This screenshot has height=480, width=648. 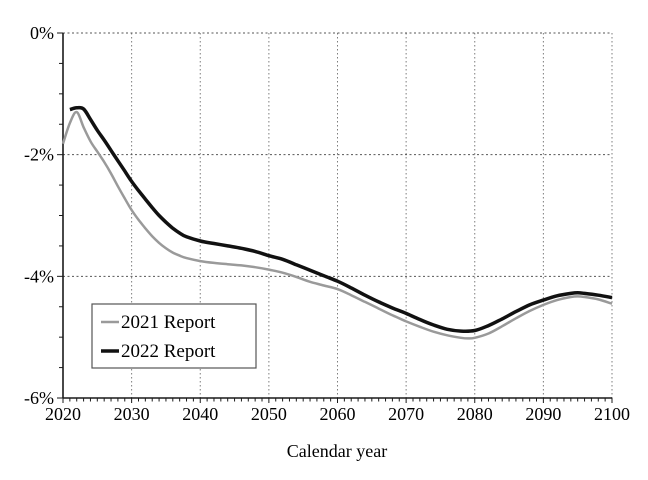 I want to click on y-tick-label: 0%, so click(x=42, y=33).